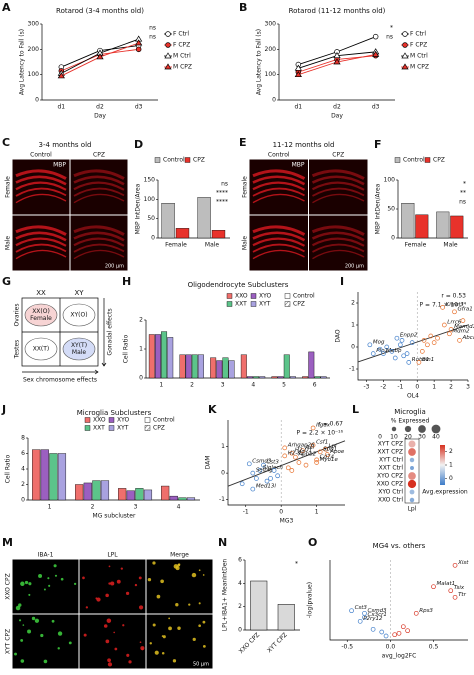 The image size is (474, 675). Describe the element at coordinates (304, 145) in the screenshot. I see `image-title: 11-12 months old` at that location.